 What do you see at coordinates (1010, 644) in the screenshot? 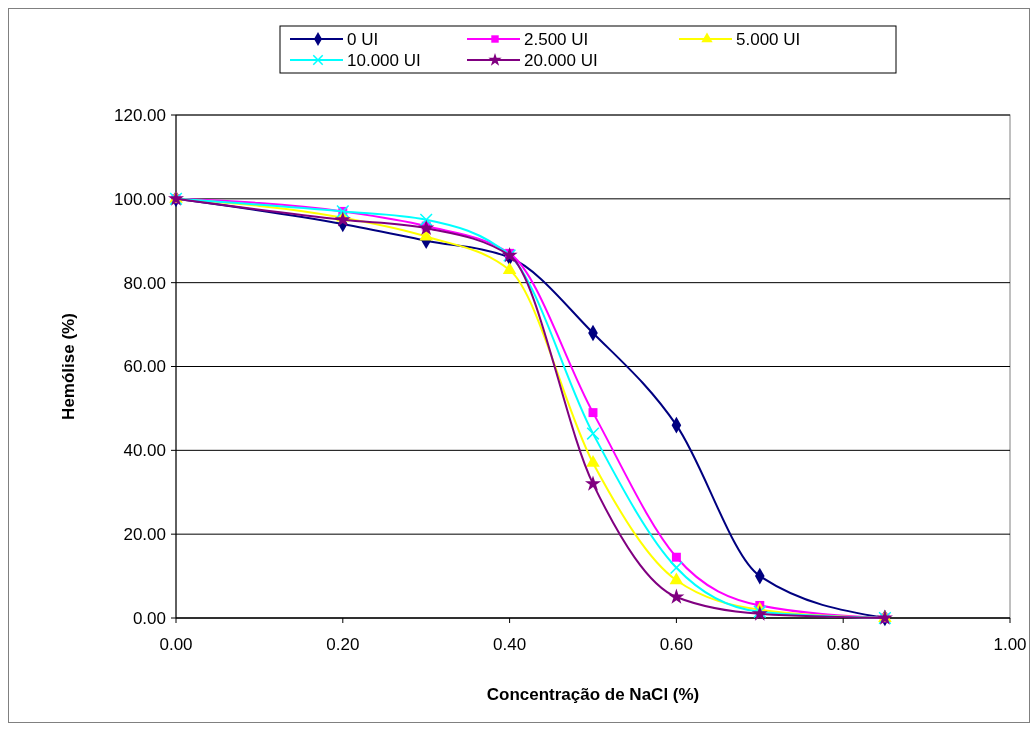
I see `x-tick-label: 1.00` at bounding box center [1010, 644].